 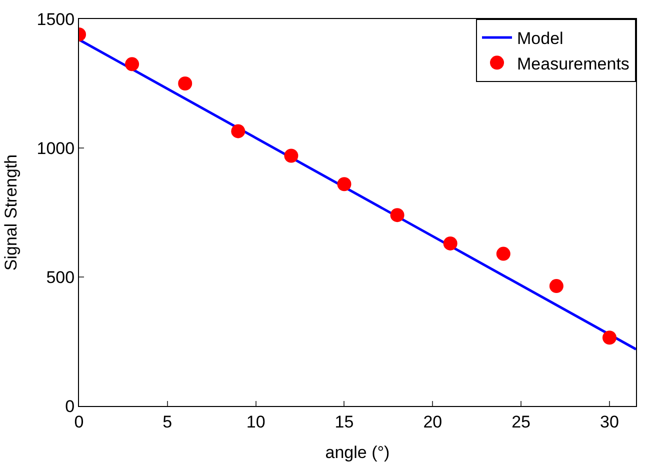 What do you see at coordinates (521, 422) in the screenshot?
I see `x-tick-label: 25` at bounding box center [521, 422].